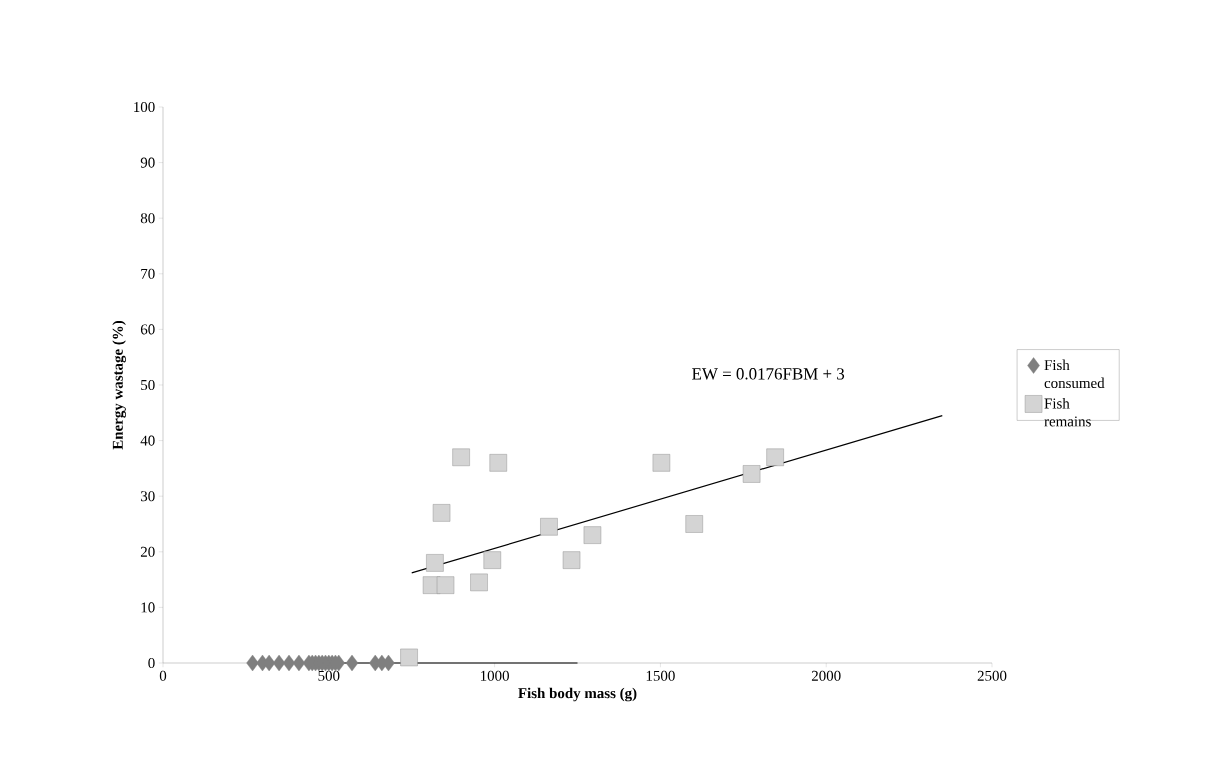 Image resolution: width=1213 pixels, height=769 pixels. What do you see at coordinates (148, 385) in the screenshot?
I see `y-tick-label: 50` at bounding box center [148, 385].